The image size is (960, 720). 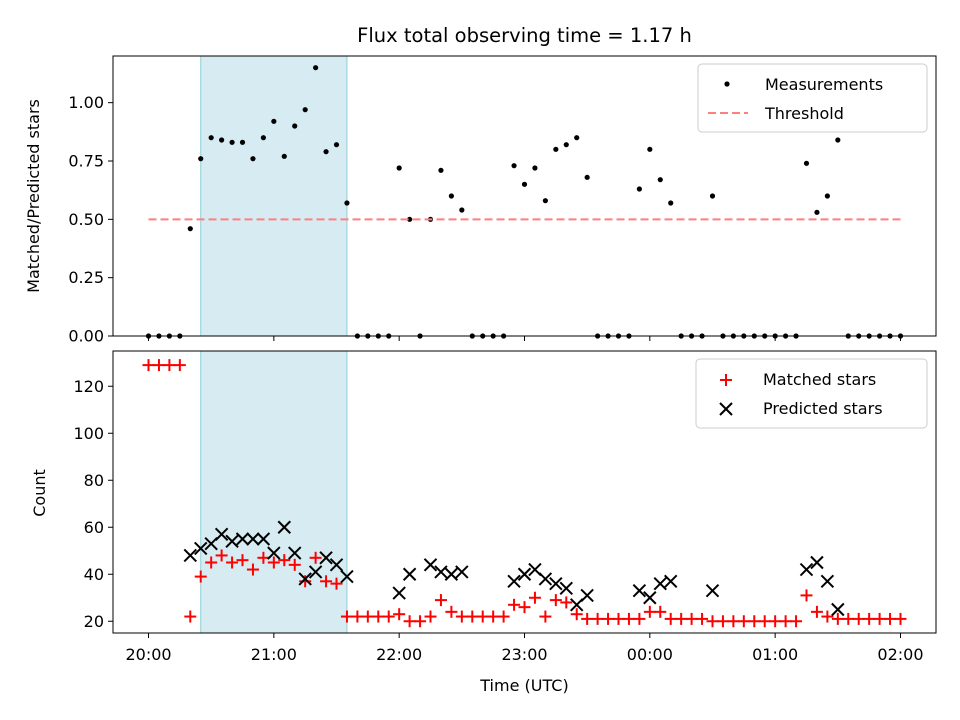 What do you see at coordinates (726, 409) in the screenshot?
I see `legend-marker-predicted-stars` at bounding box center [726, 409].